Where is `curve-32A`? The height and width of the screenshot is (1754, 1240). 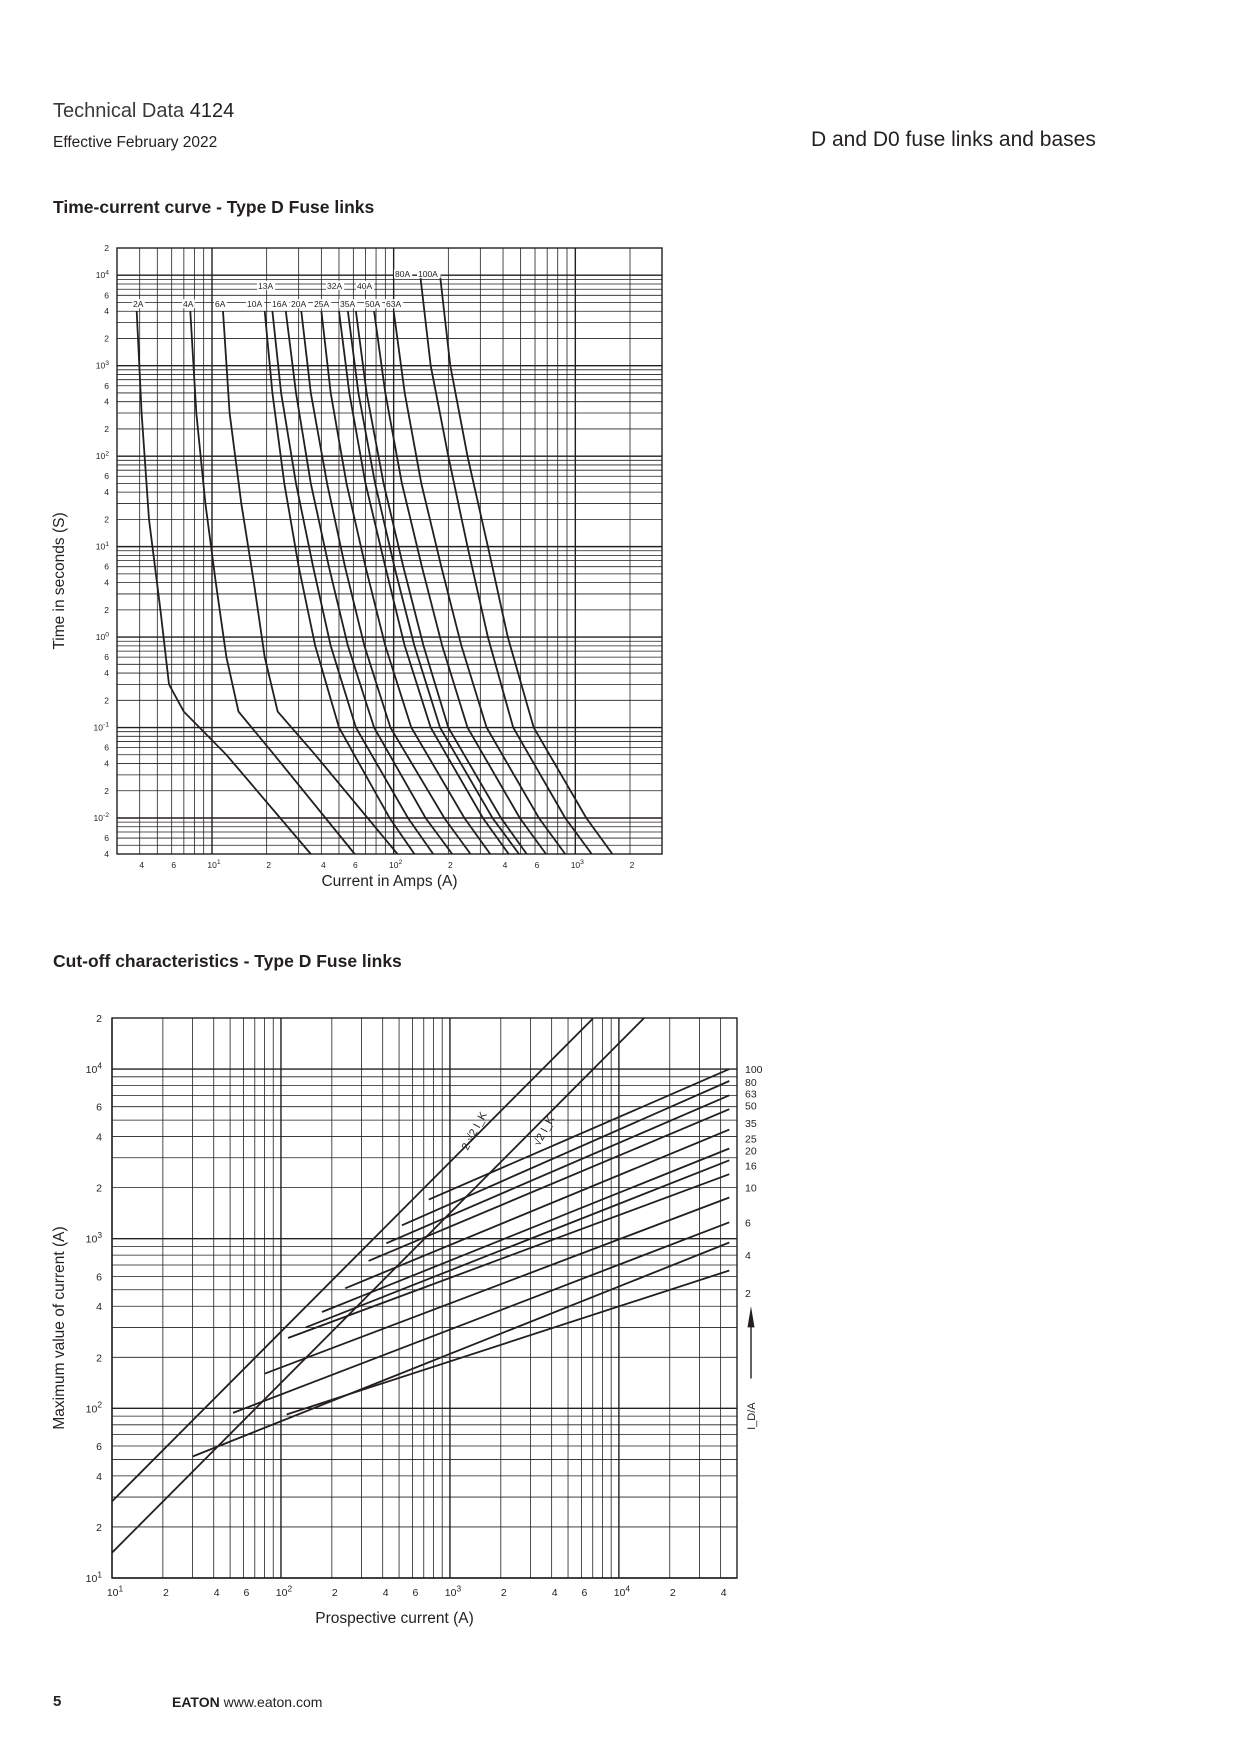
curve-32A is located at coordinates (424, 583).